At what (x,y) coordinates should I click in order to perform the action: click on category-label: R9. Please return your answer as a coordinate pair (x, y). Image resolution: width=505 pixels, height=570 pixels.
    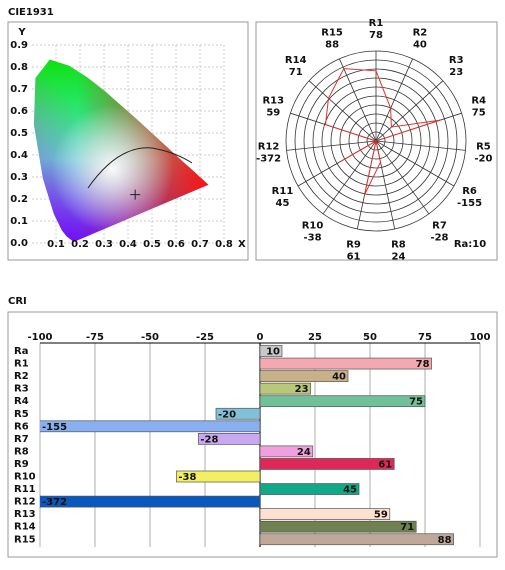
    Looking at the image, I should click on (21, 464).